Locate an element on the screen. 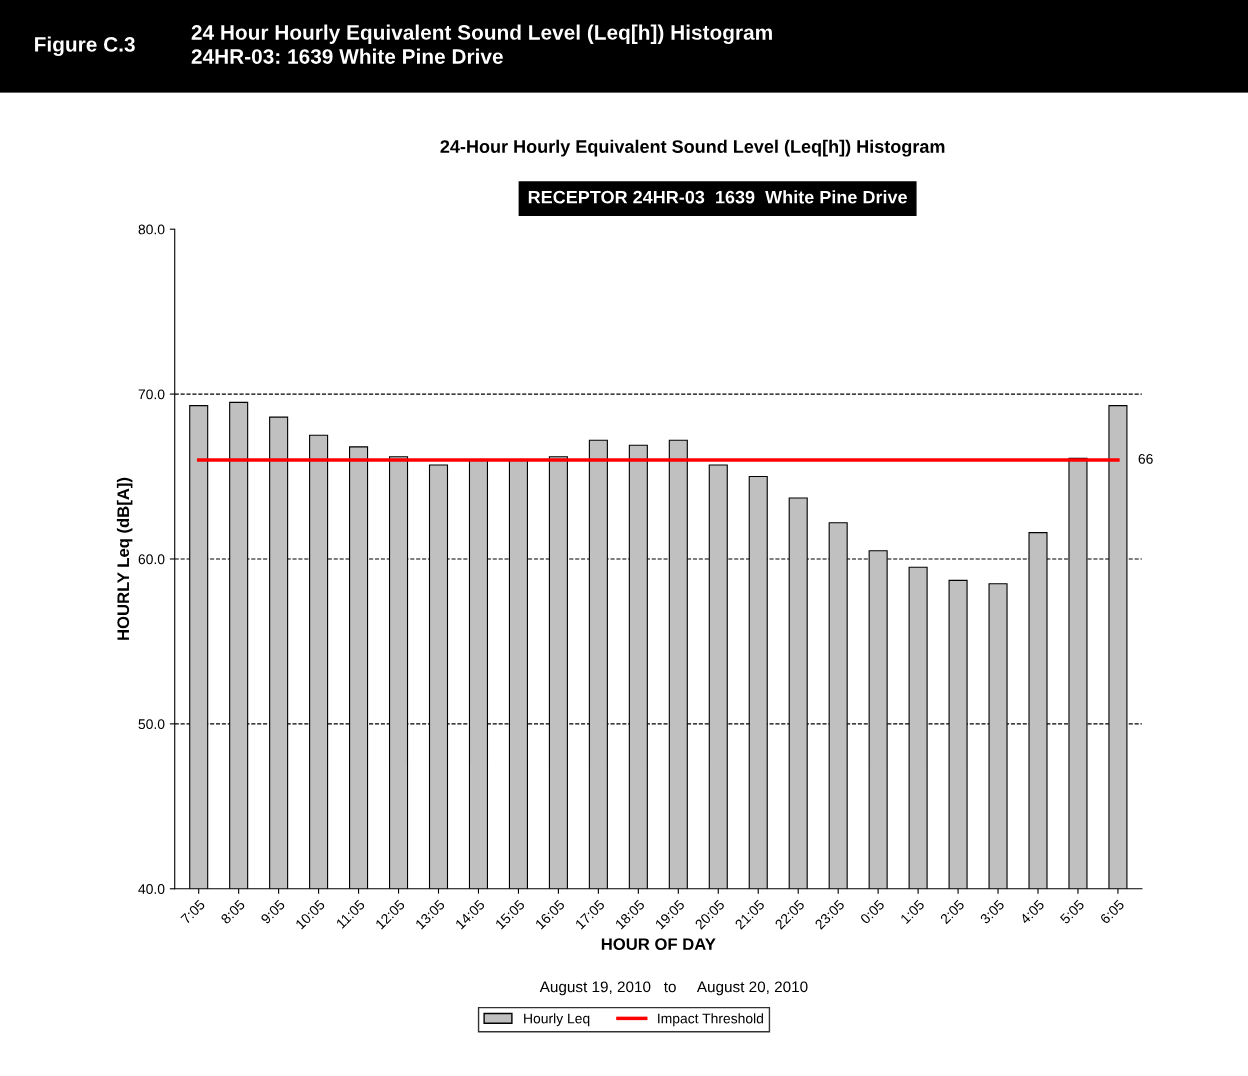 Image resolution: width=1248 pixels, height=1076 pixels. chart-subtitle: RECEPTOR 24HR-03 1639 White Pine Drive is located at coordinates (717, 197).